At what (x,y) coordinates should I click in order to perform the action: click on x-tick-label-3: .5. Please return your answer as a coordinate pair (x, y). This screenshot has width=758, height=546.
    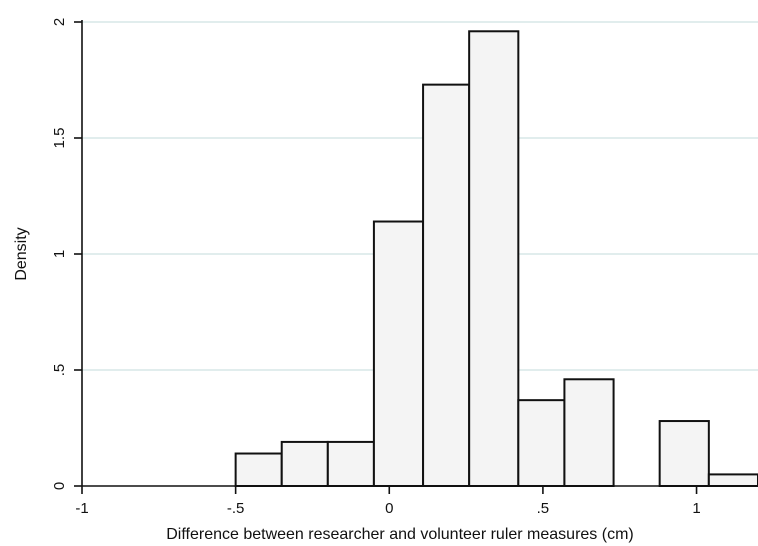
    Looking at the image, I should click on (543, 508).